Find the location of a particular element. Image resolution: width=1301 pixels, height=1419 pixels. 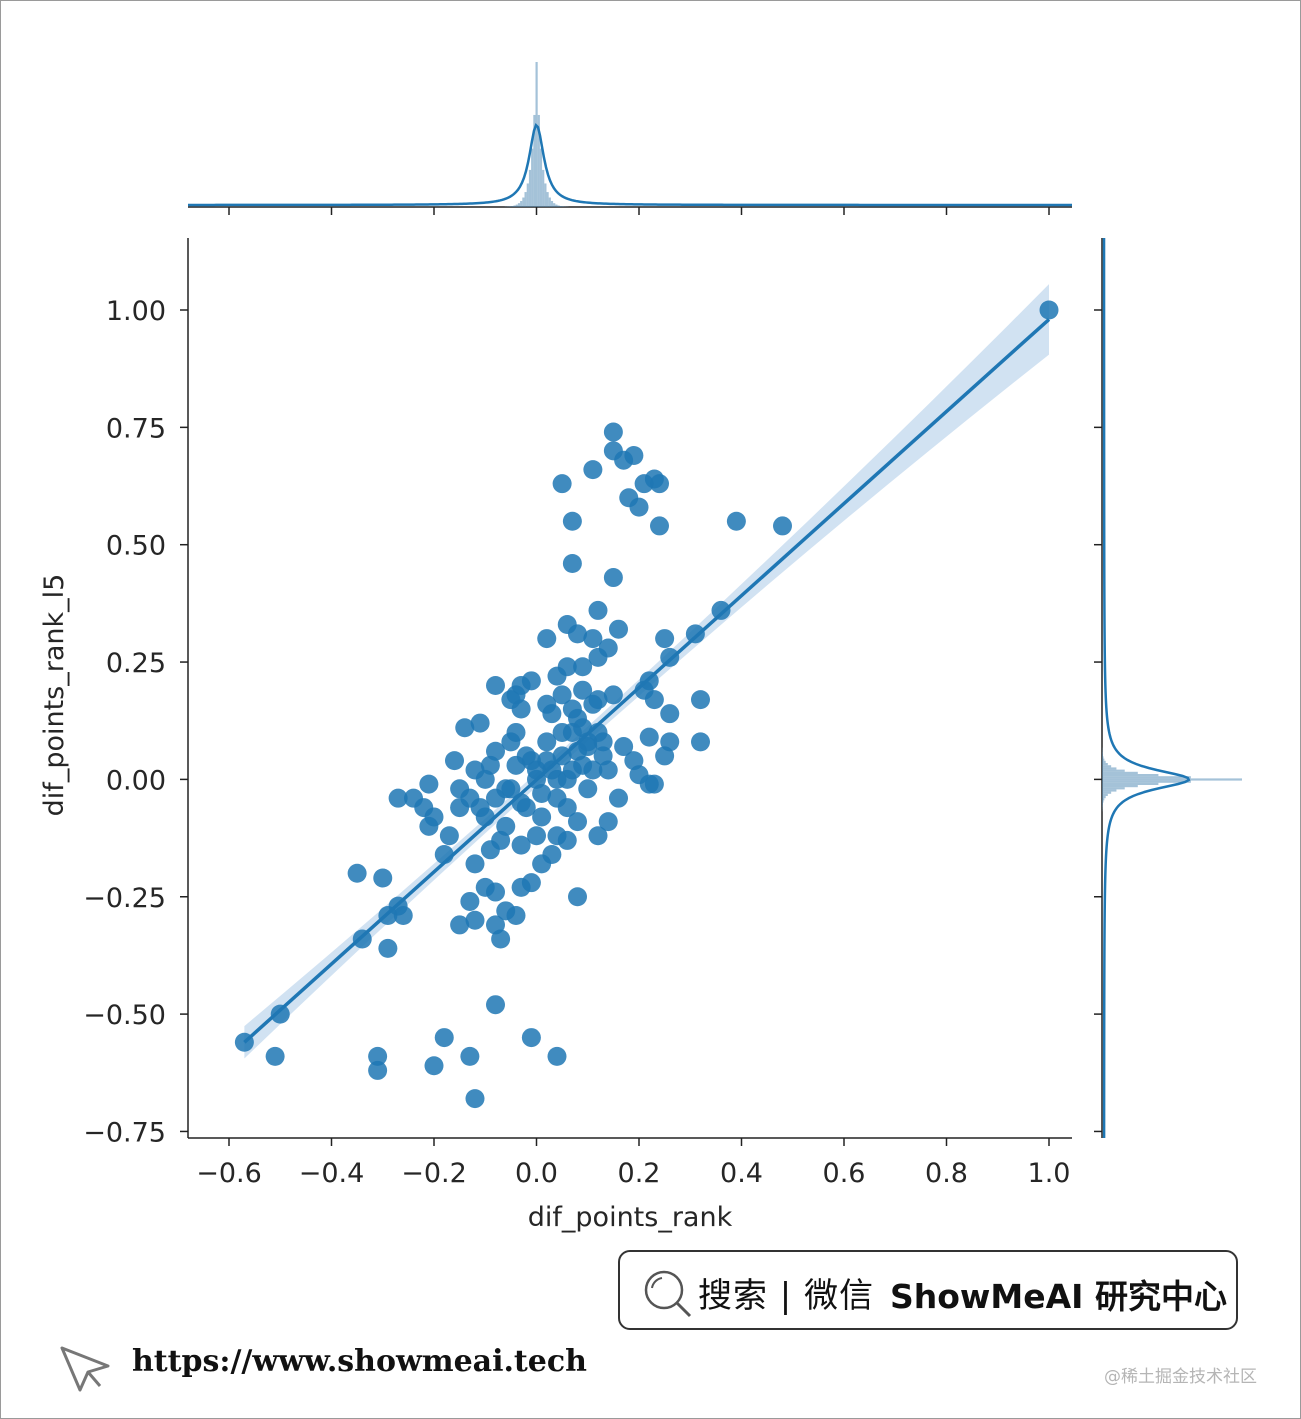

y-tick-label: 1.00 is located at coordinates (136, 311).